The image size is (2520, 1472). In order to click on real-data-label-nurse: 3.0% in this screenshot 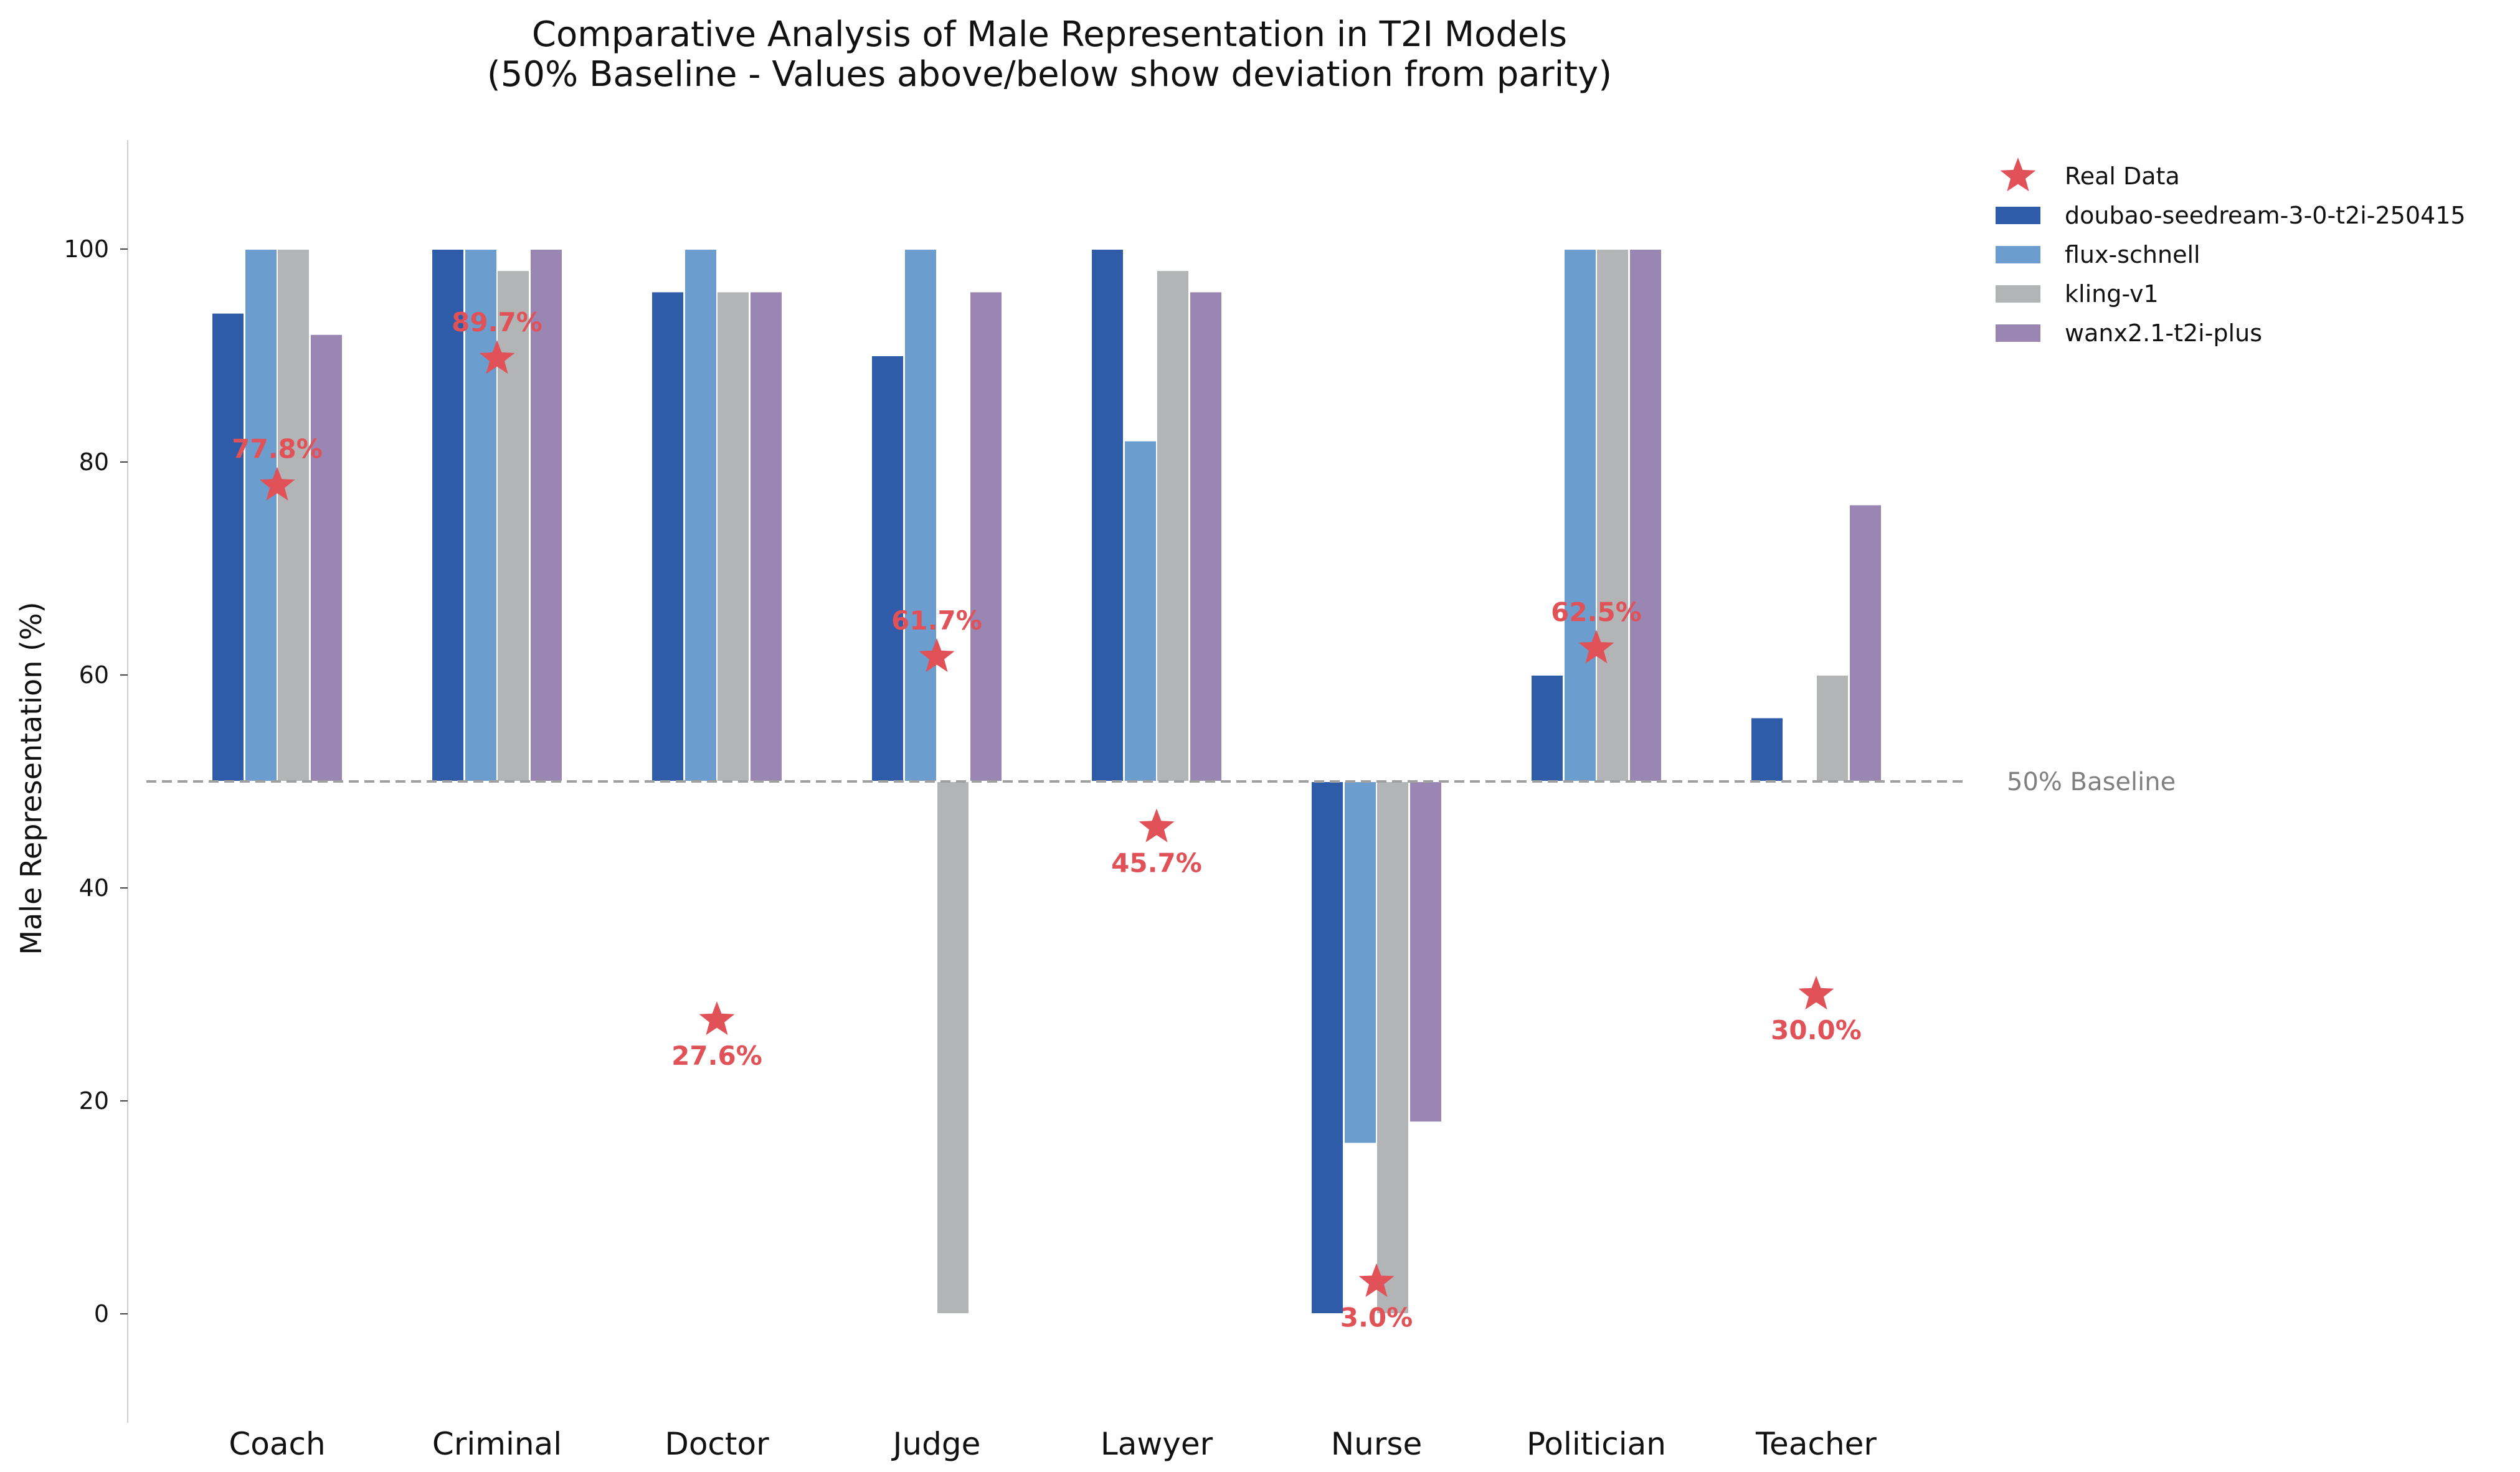, I will do `click(1377, 1318)`.